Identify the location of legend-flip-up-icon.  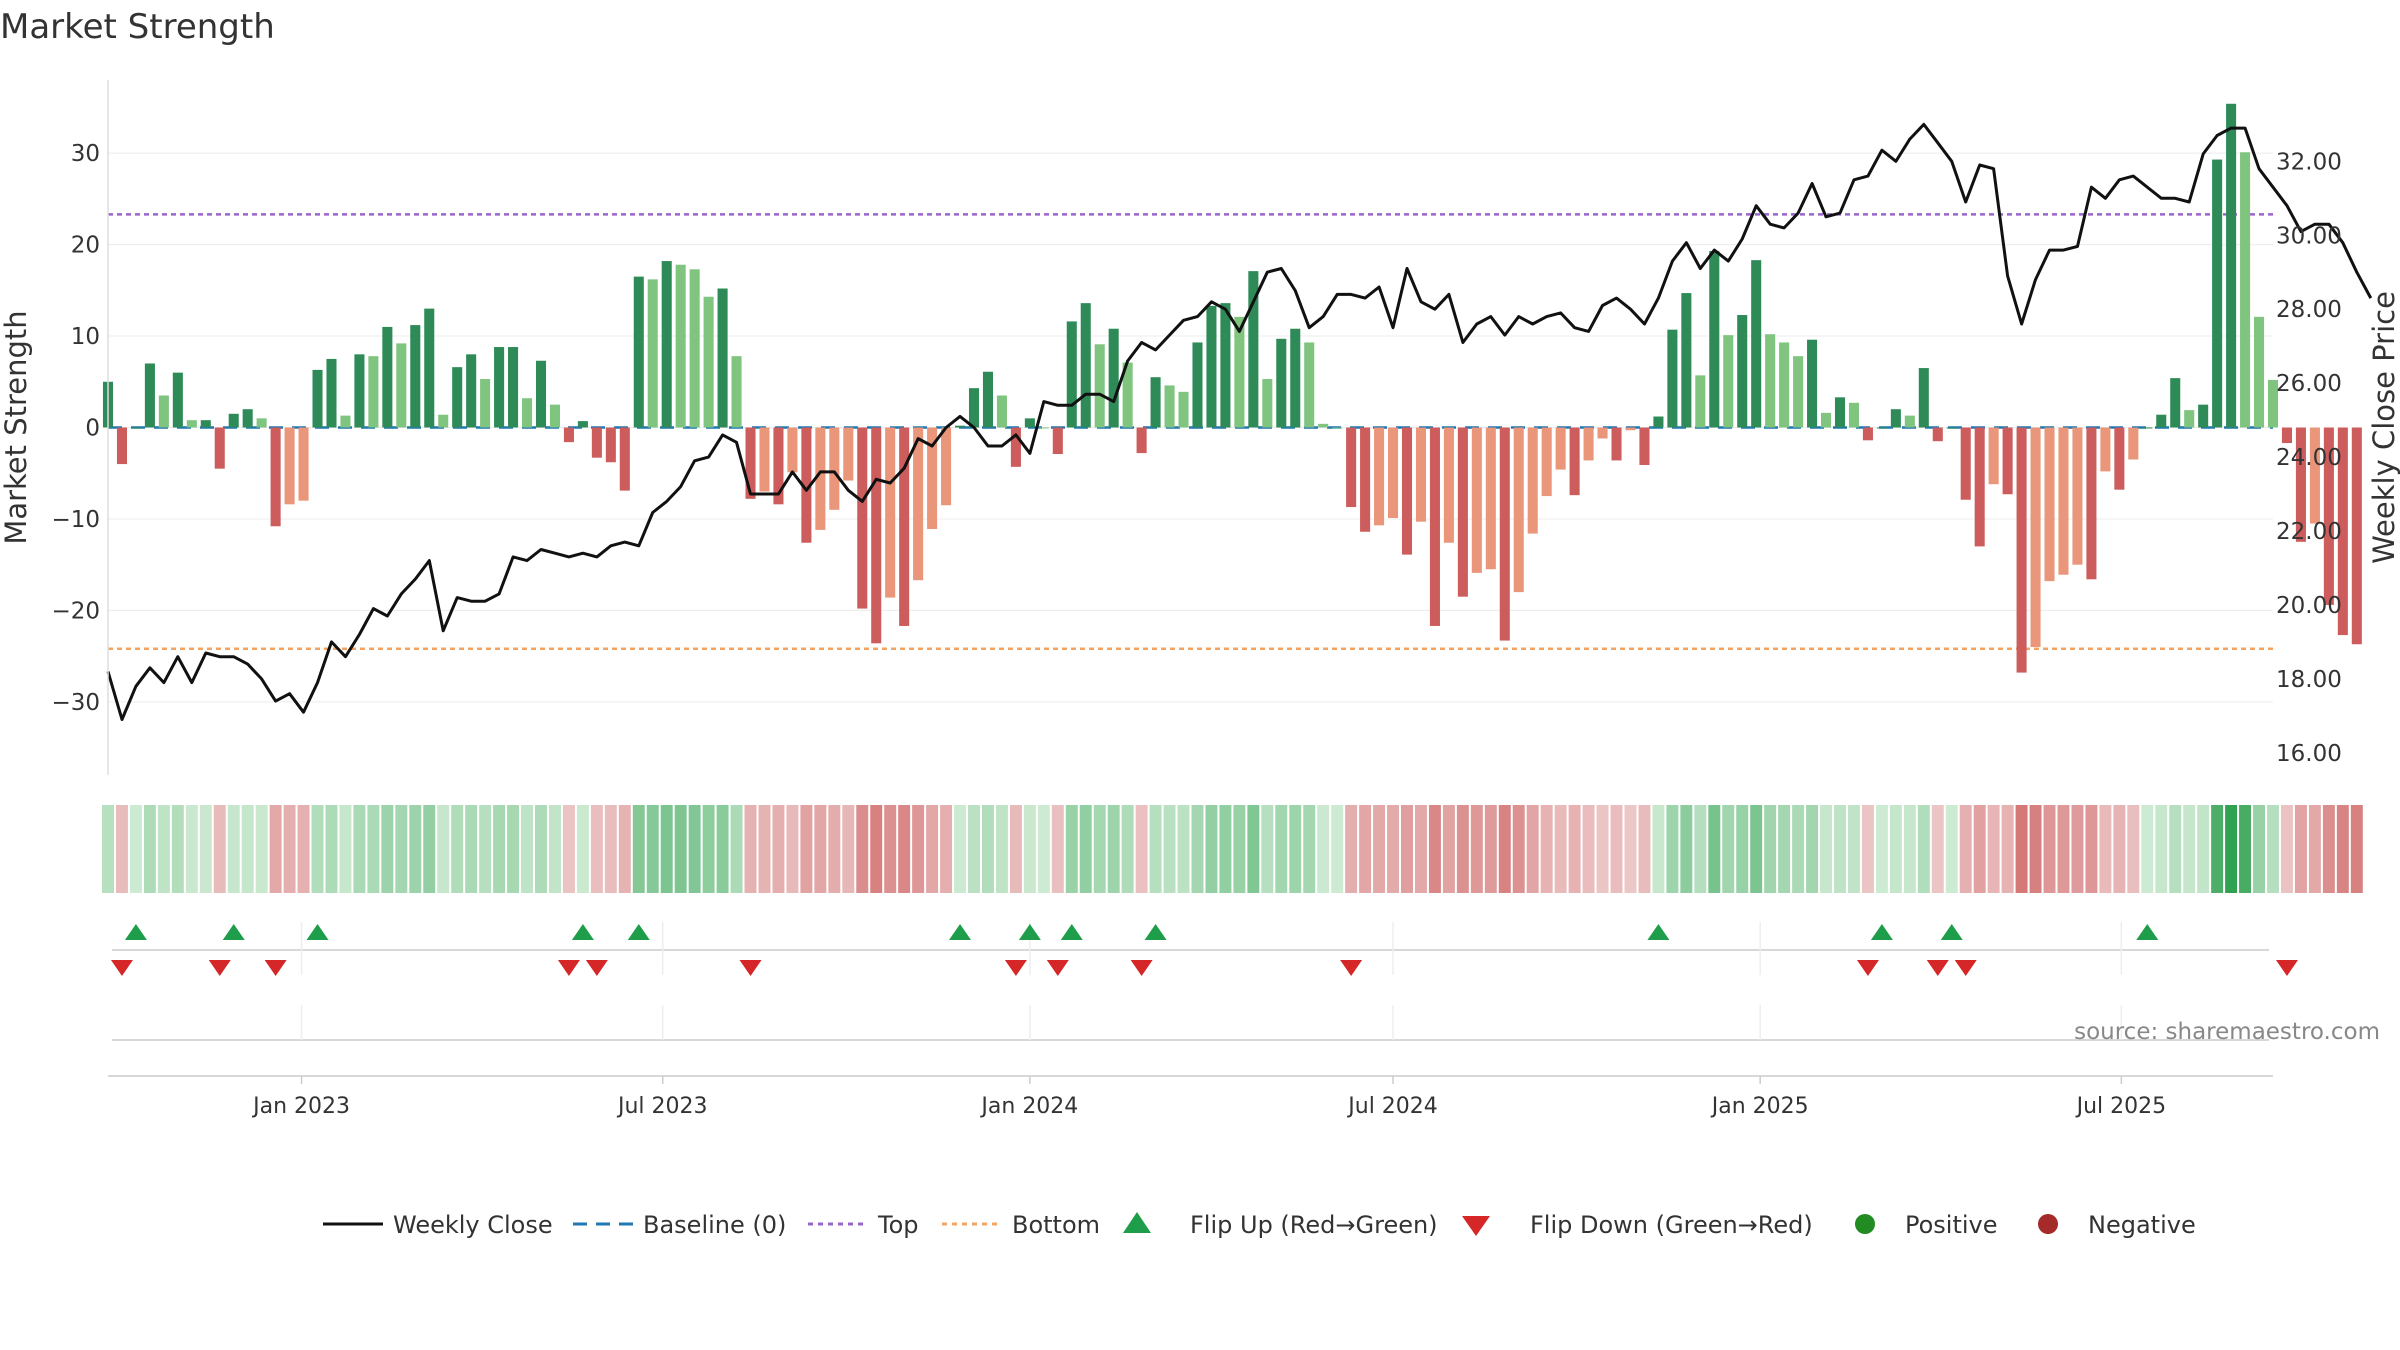
(1137, 1222).